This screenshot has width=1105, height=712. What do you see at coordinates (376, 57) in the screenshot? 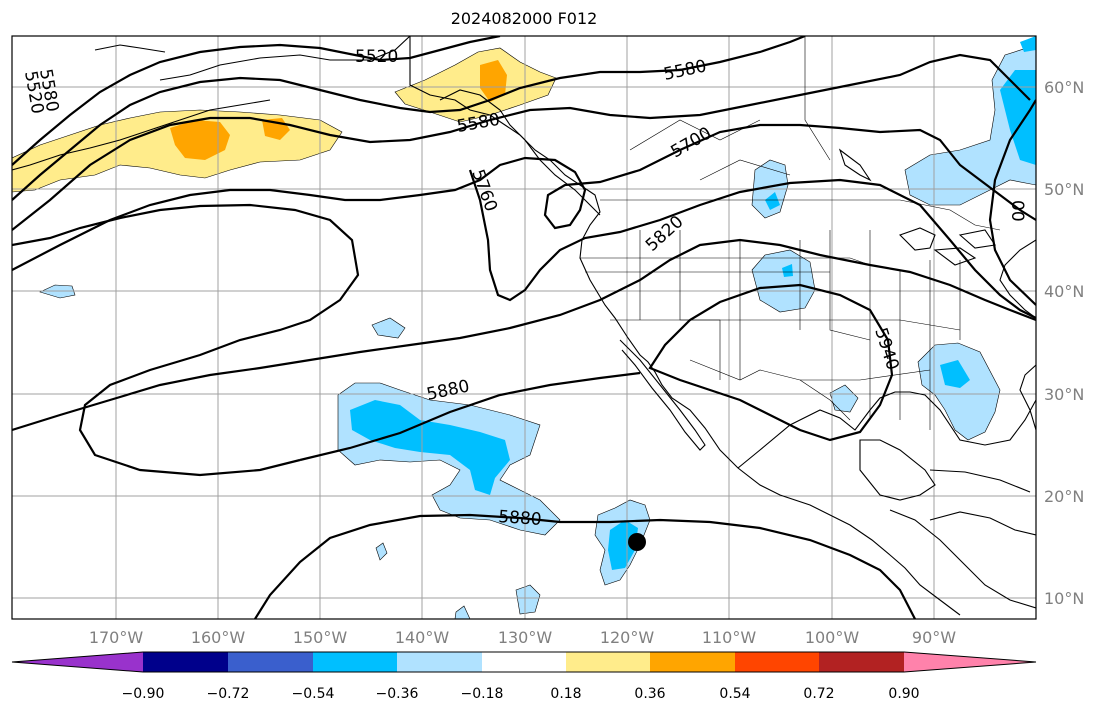
I see `contour-label-5520-a: 5520` at bounding box center [376, 57].